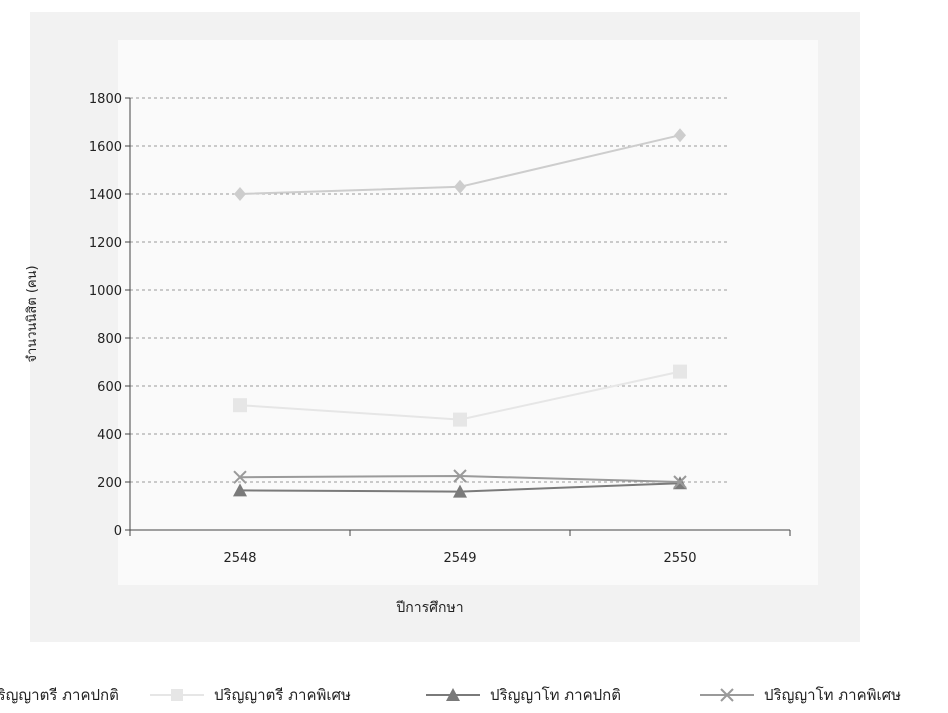 The image size is (948, 713). I want to click on legend-label: ปริญญาโท ภาคพิเศษ, so click(833, 695).